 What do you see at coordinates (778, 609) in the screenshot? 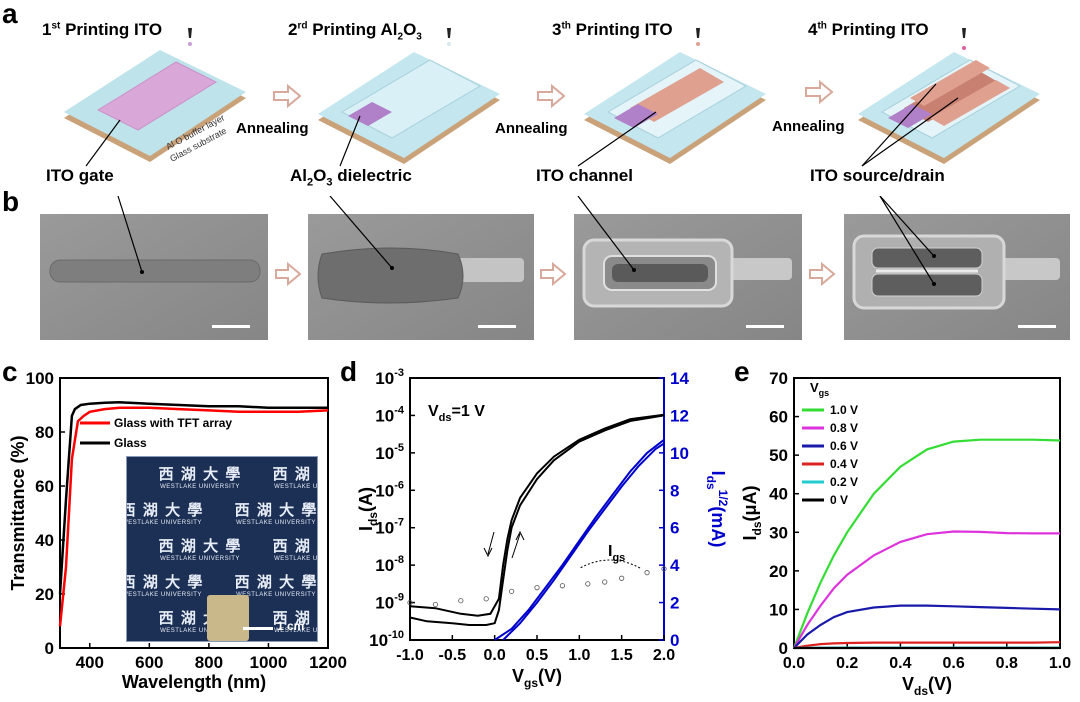
I see `y-tick-label: 10` at bounding box center [778, 609].